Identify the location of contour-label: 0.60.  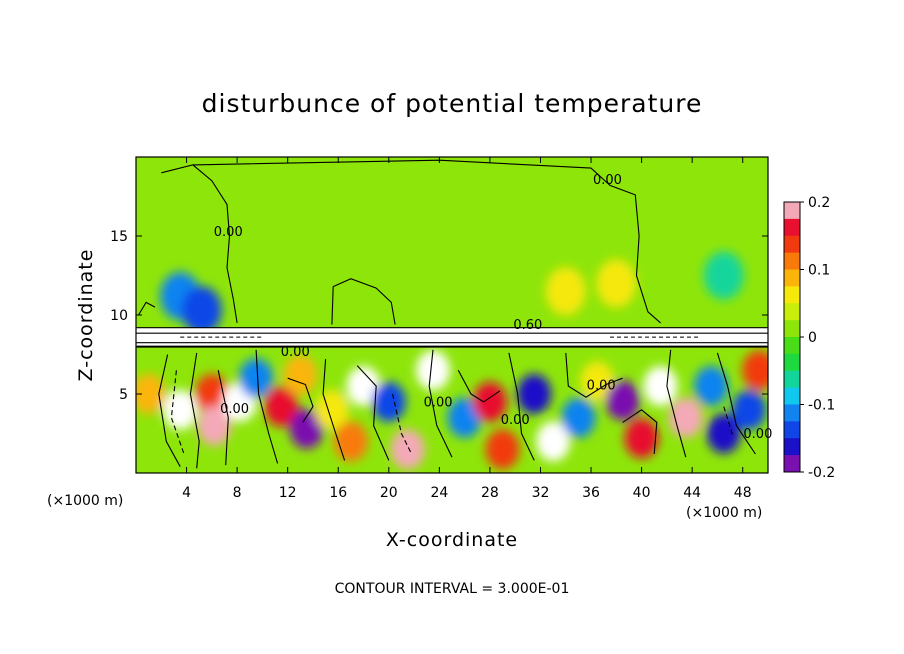
(527, 325).